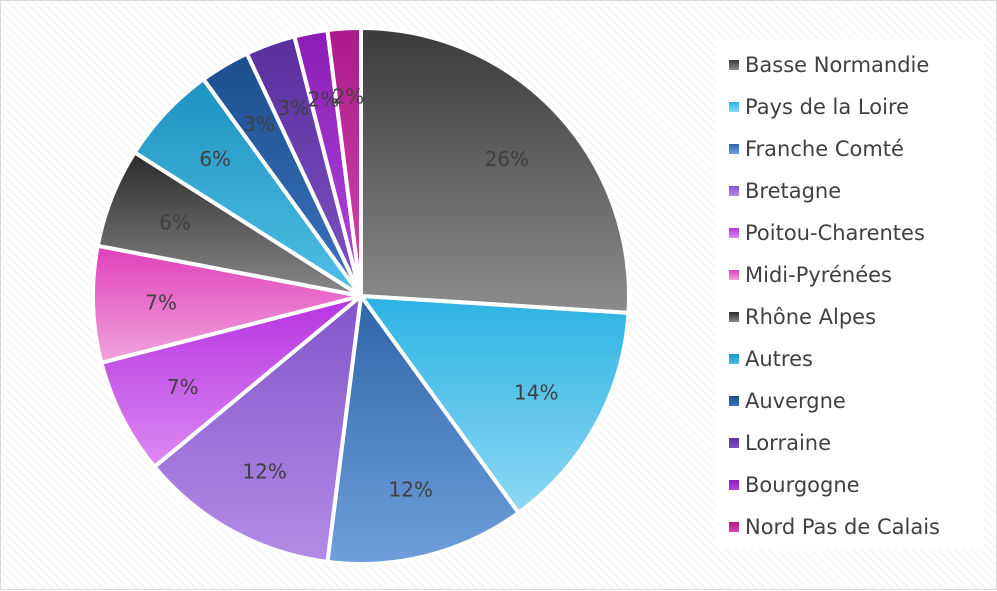 The width and height of the screenshot is (997, 591). I want to click on legend-item-rhone-alpes: Rhône Alpes, so click(796, 317).